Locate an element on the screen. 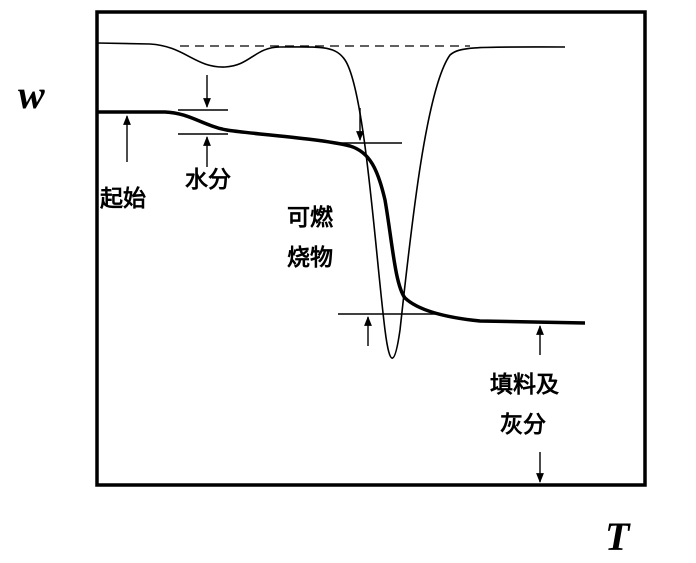 The width and height of the screenshot is (696, 563). annotation: 起始 is located at coordinates (123, 198).